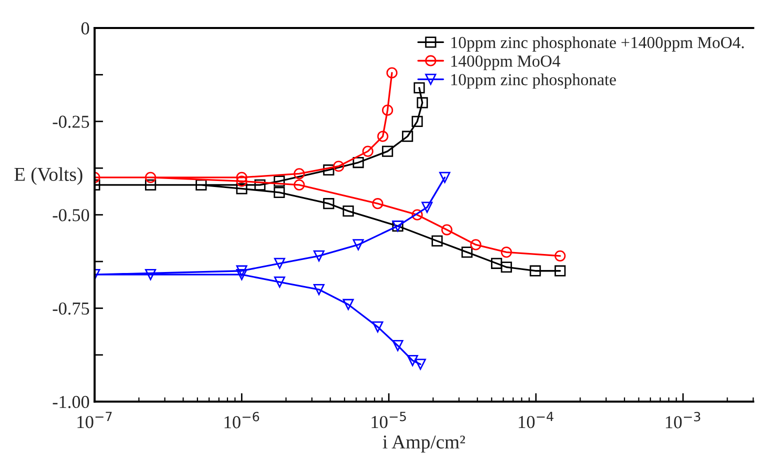  What do you see at coordinates (85, 28) in the screenshot?
I see `y-tick-label: 0` at bounding box center [85, 28].